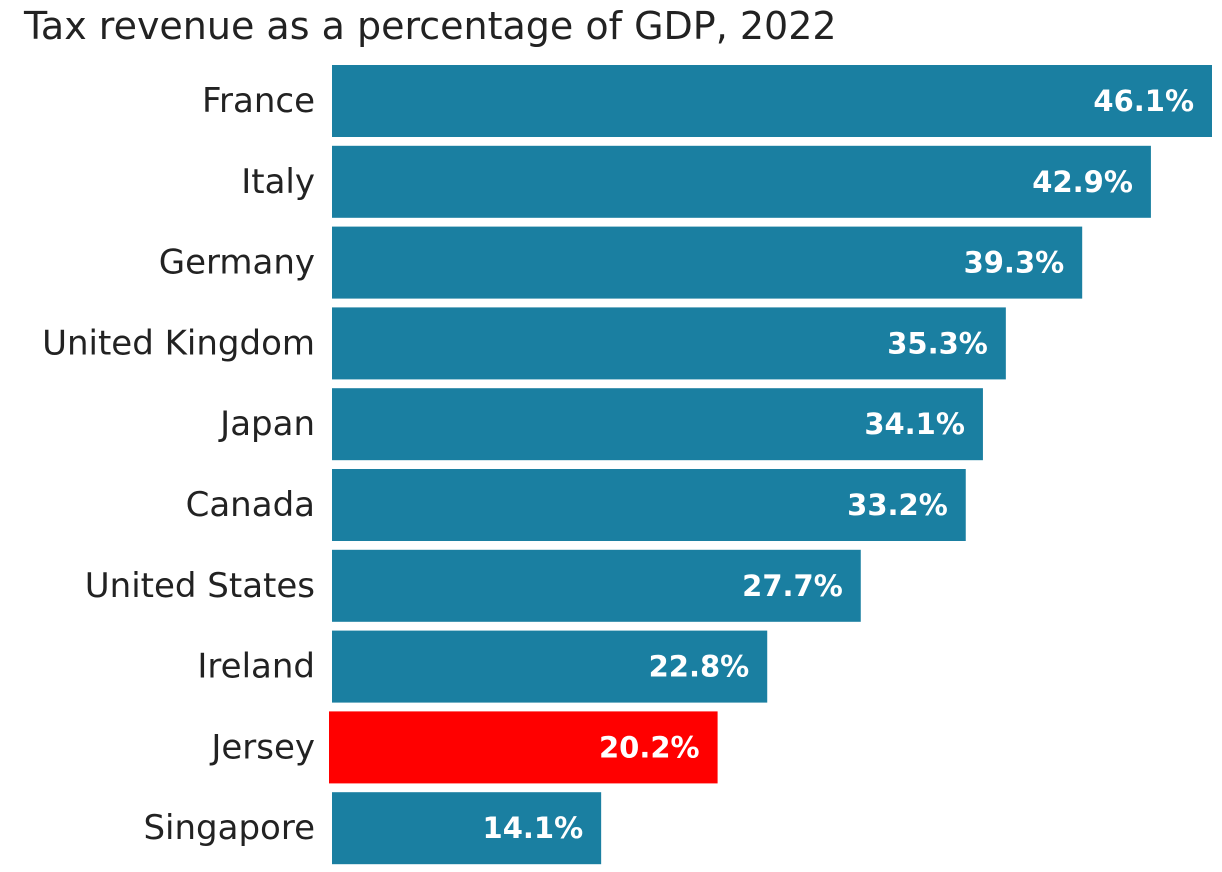  I want to click on value-label-italy: 42.9%, so click(1082, 182).